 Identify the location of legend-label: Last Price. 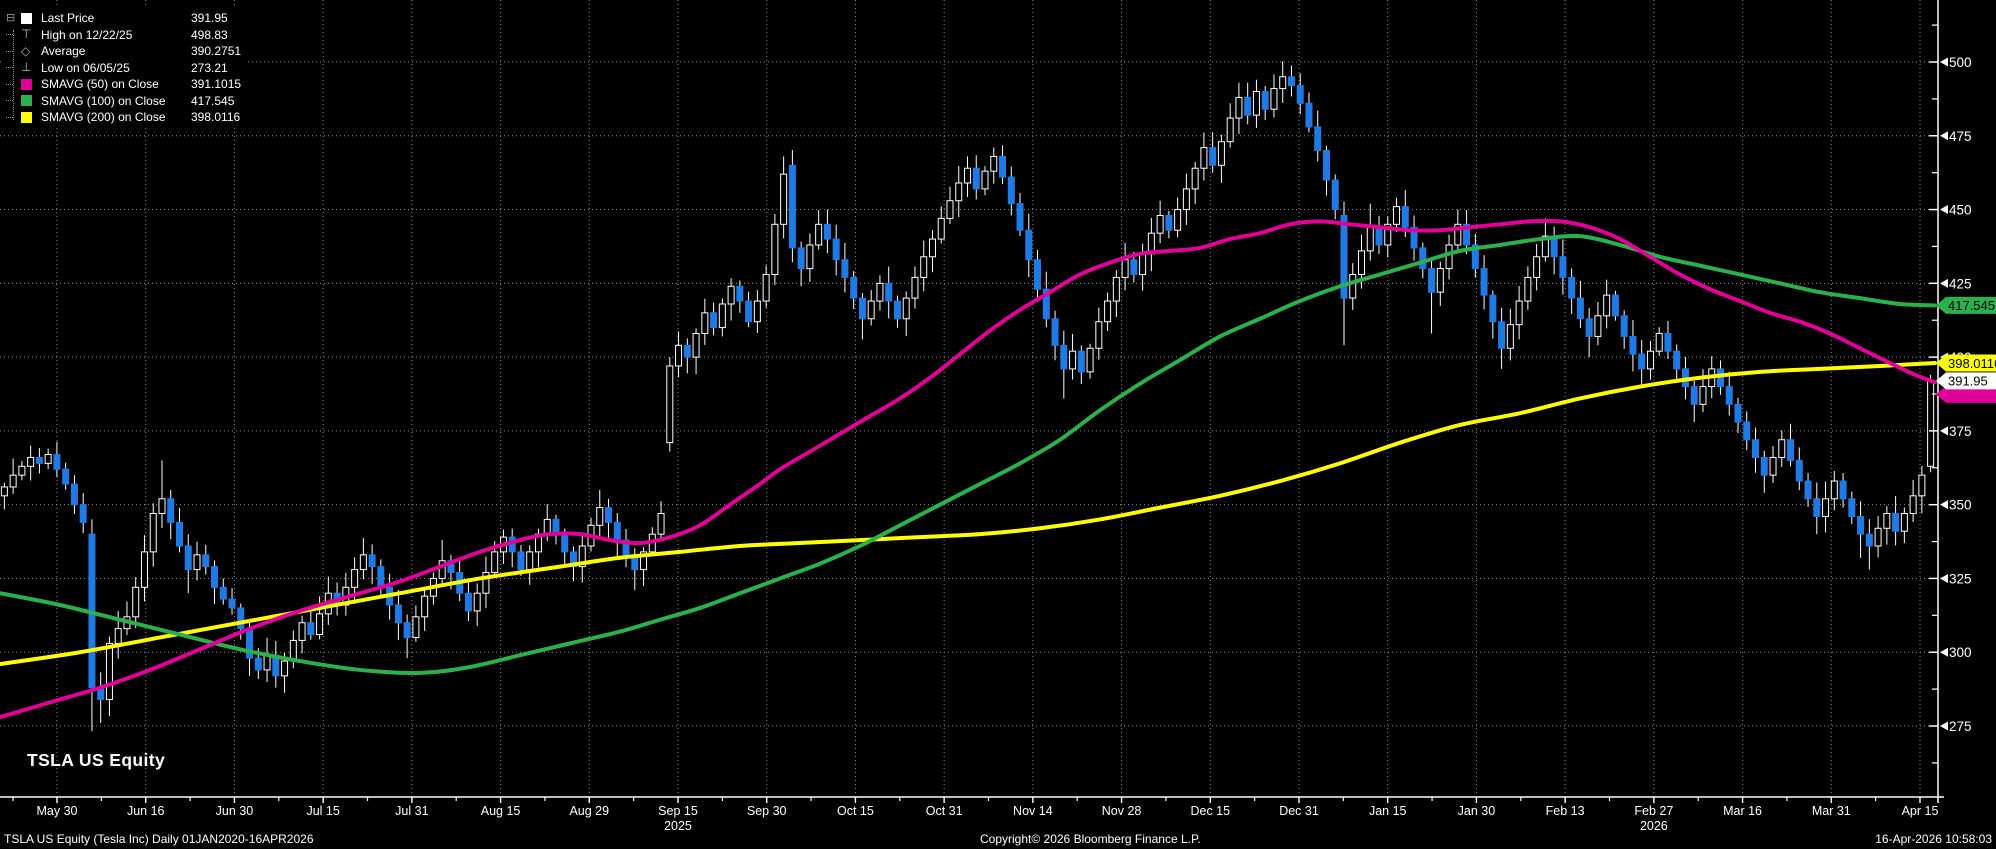
(68, 18).